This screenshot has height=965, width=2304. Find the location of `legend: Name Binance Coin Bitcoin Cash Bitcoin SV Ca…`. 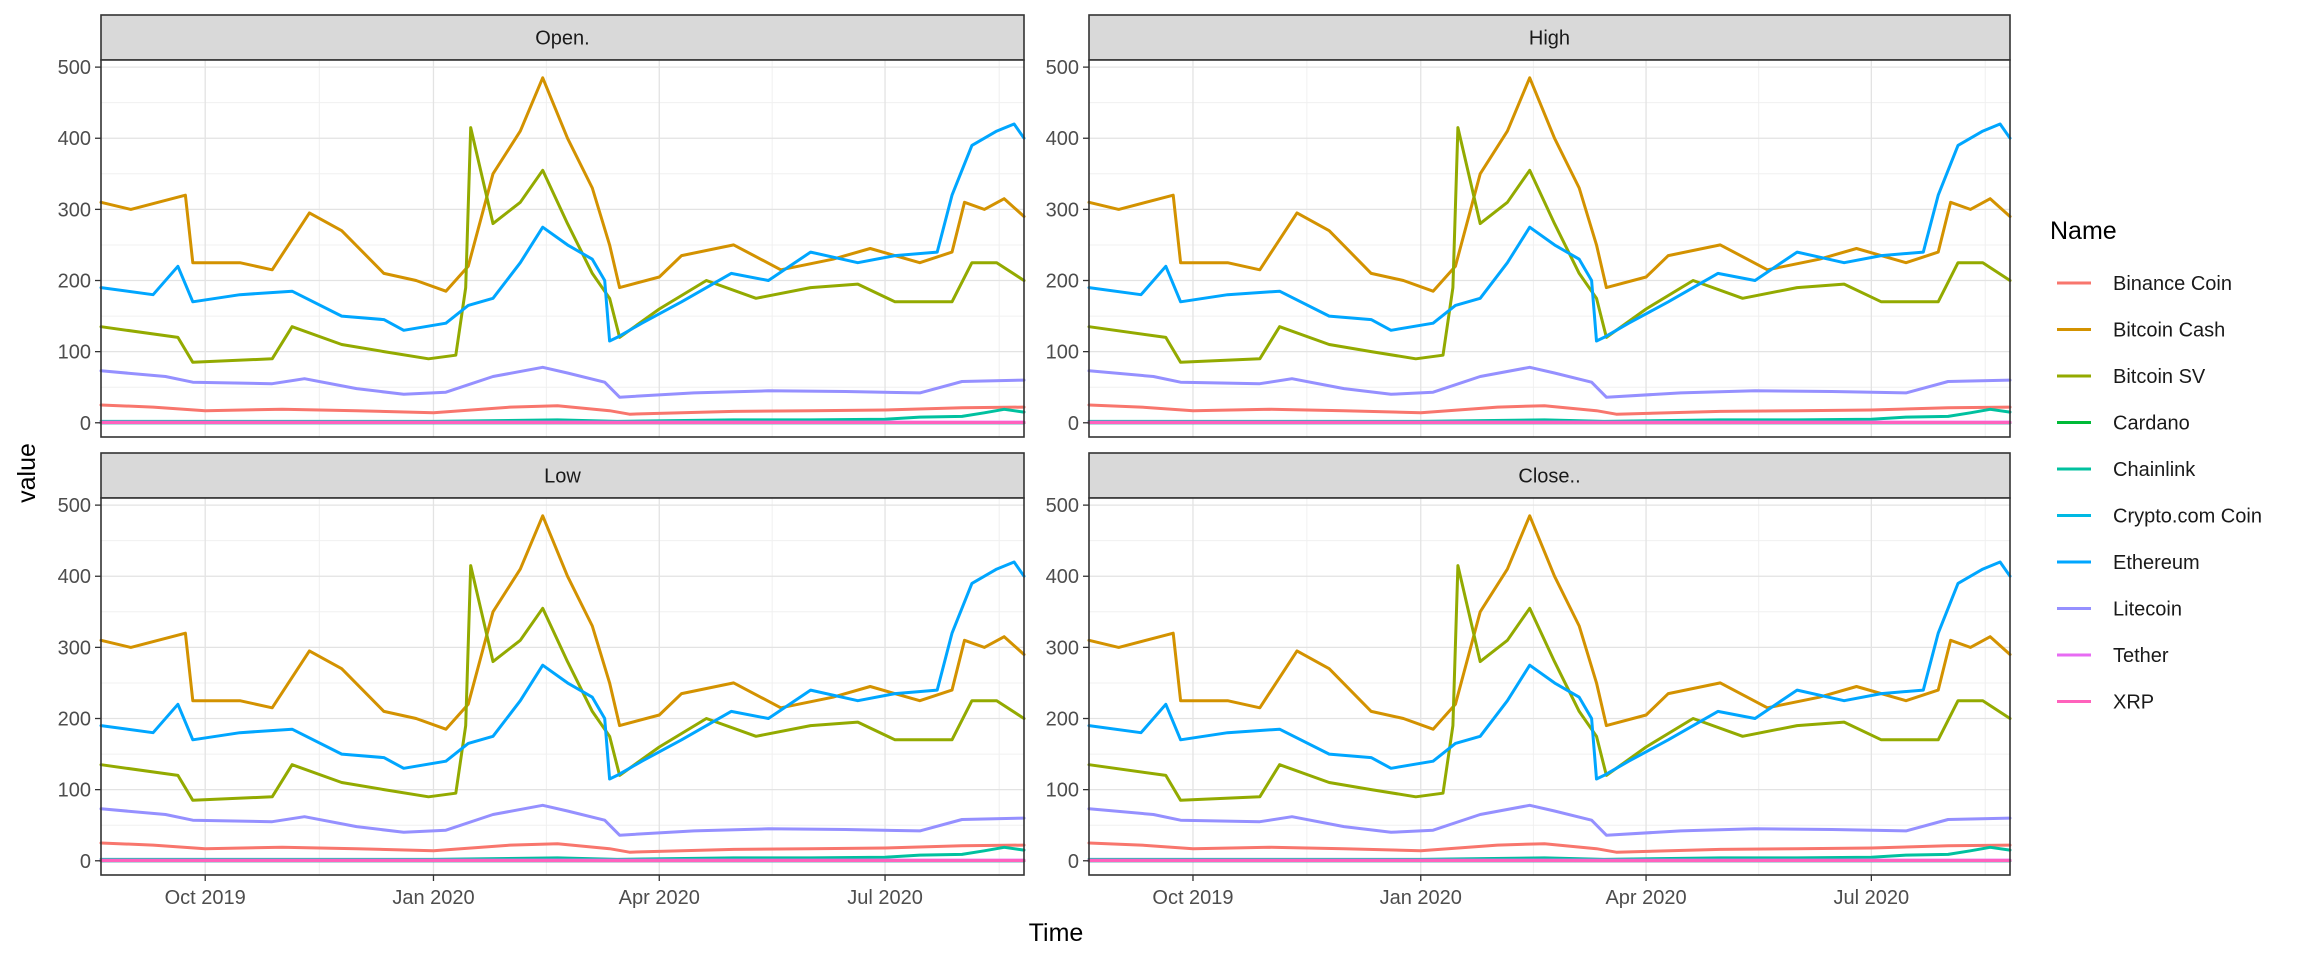

legend: Name Binance Coin Bitcoin Cash Bitcoin SV Ca… is located at coordinates (2156, 465).